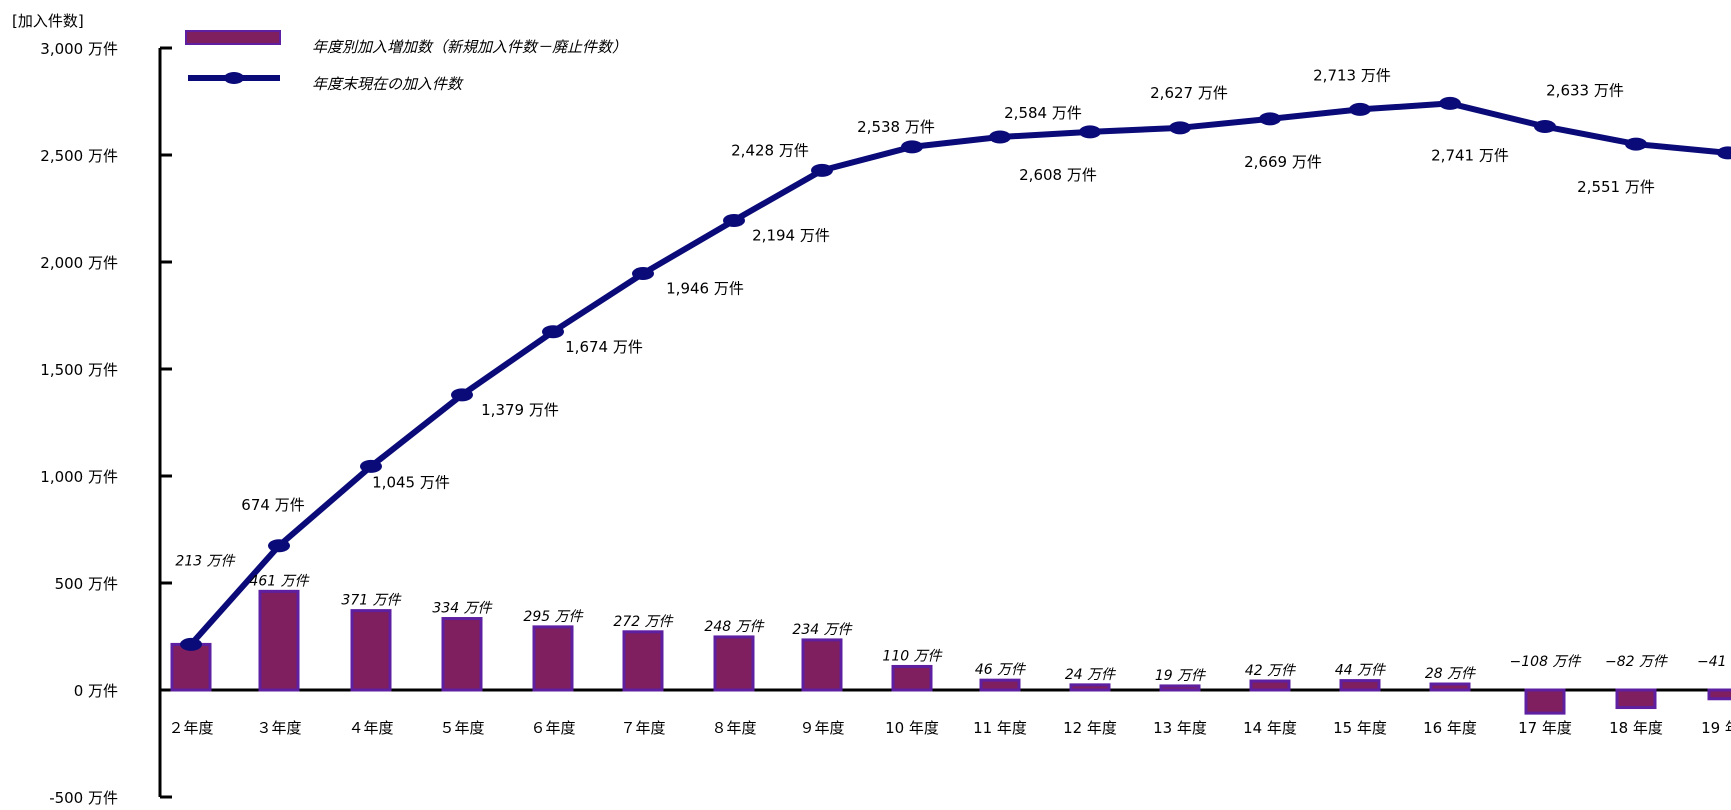 The height and width of the screenshot is (810, 1731). I want to click on x-category-label: 15 年度, so click(1360, 728).